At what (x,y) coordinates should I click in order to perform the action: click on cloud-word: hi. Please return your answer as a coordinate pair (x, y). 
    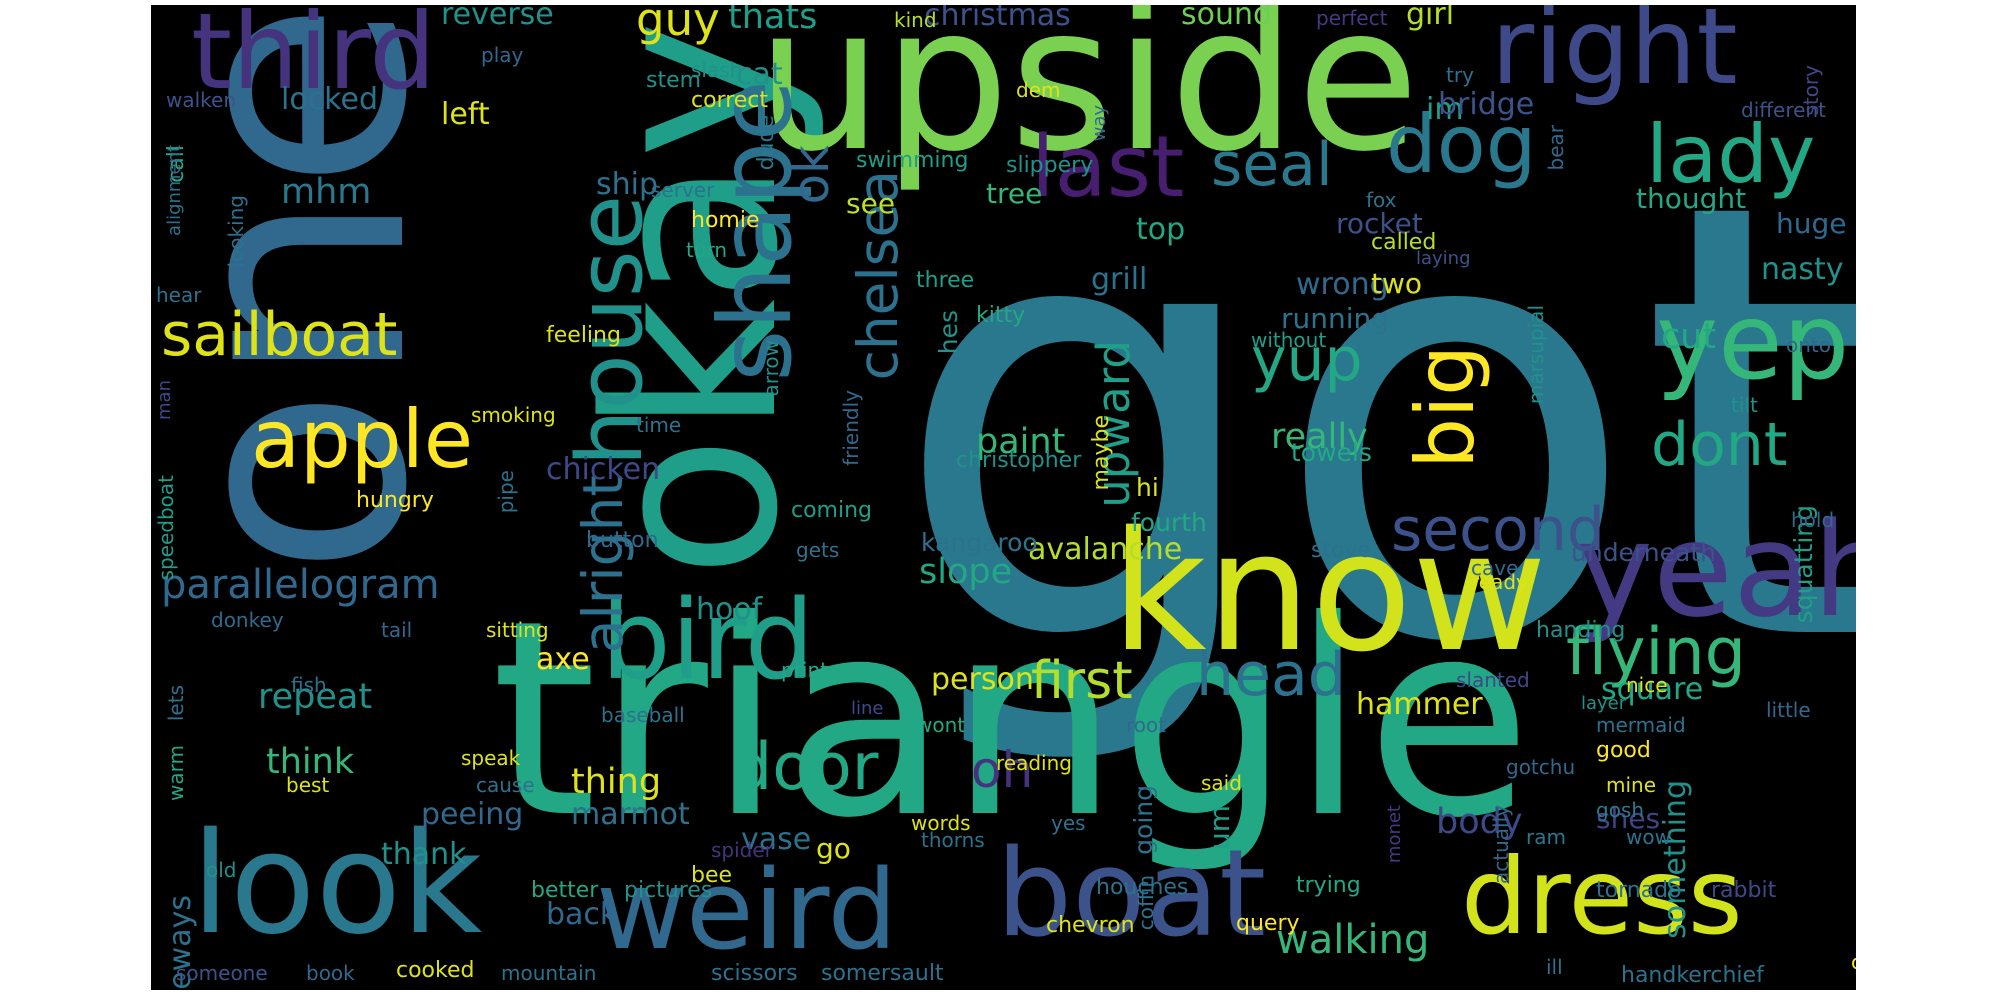
    Looking at the image, I should click on (1147, 487).